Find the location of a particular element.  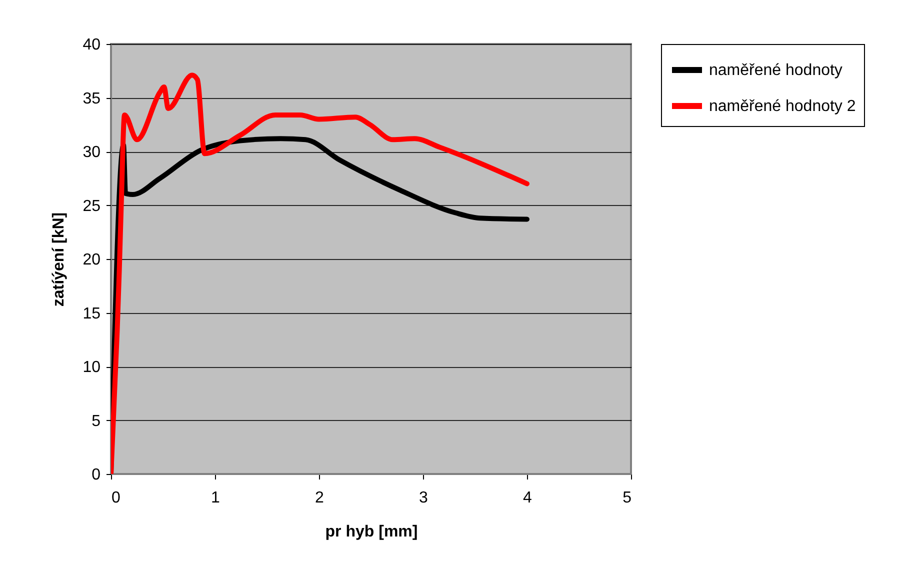

y-tick-label: 35 is located at coordinates (91, 99).